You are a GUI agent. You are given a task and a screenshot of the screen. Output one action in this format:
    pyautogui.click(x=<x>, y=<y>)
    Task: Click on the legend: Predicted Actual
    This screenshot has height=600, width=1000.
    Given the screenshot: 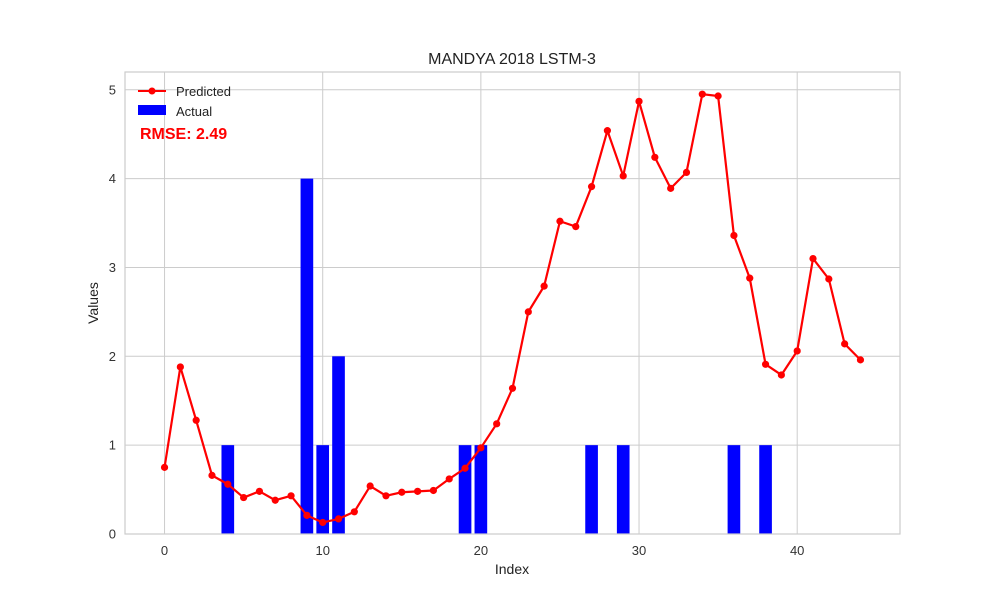 What is the action you would take?
    pyautogui.click(x=184, y=101)
    